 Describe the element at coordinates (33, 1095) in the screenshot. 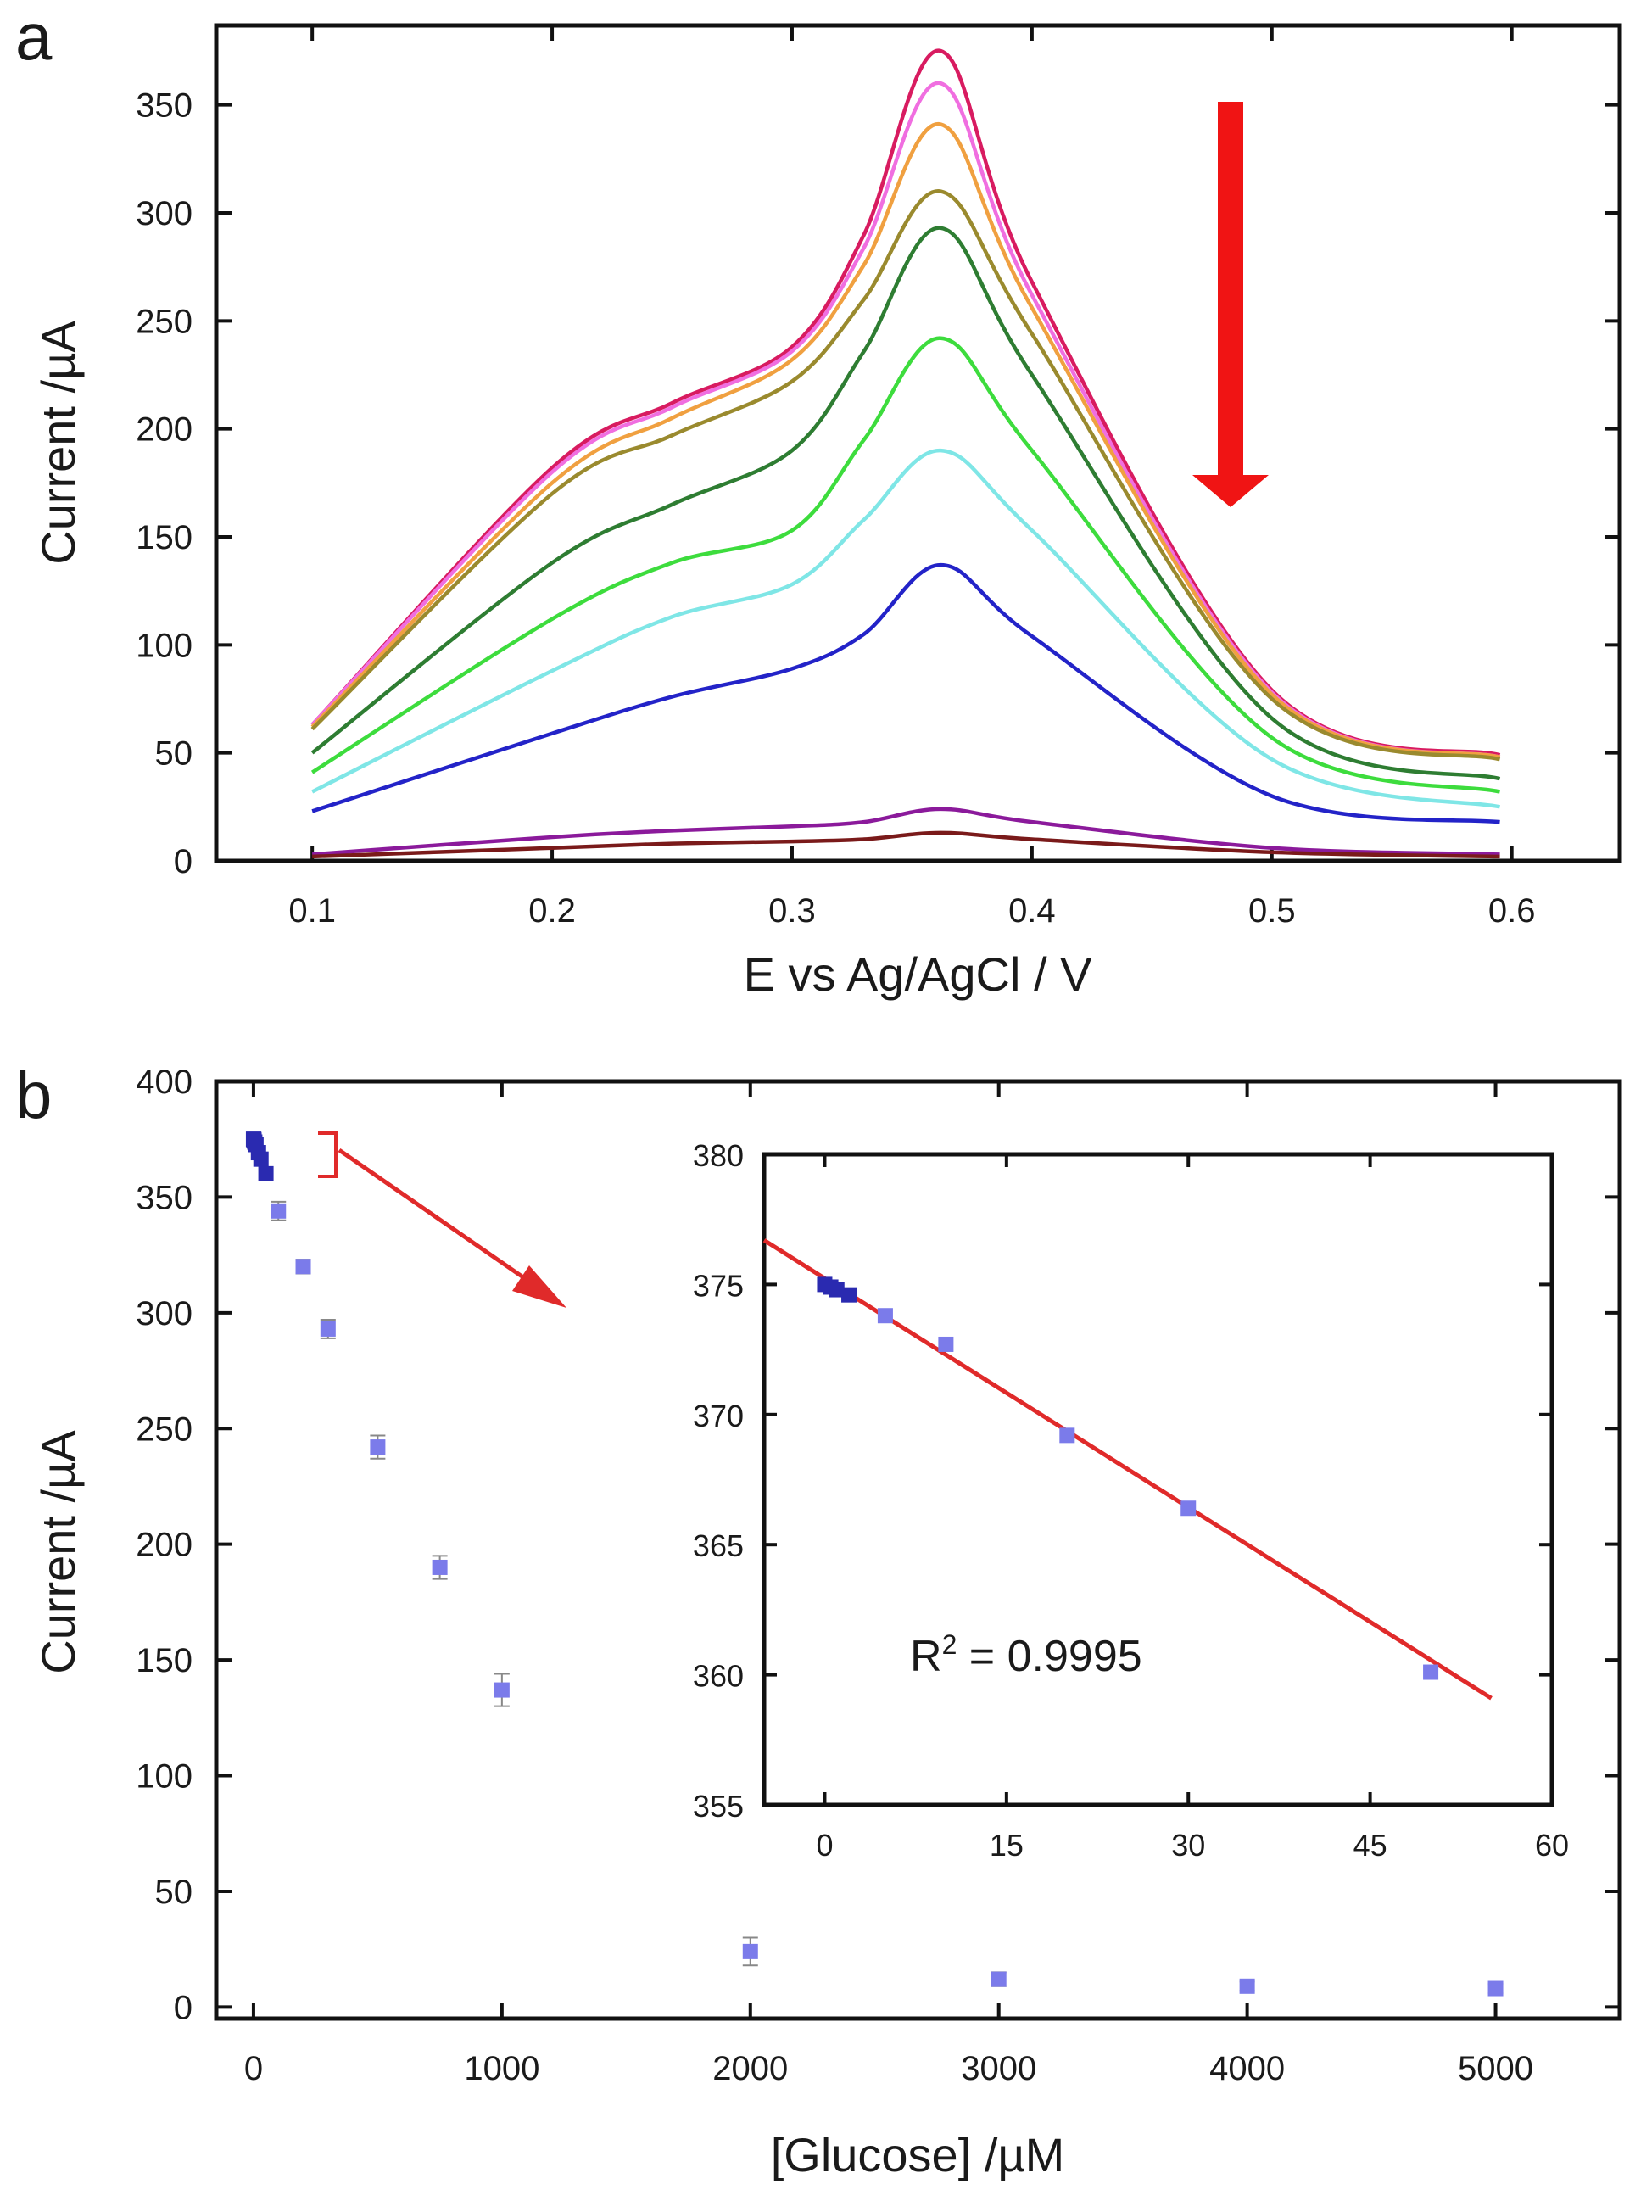

I see `panel-b-label: b` at that location.